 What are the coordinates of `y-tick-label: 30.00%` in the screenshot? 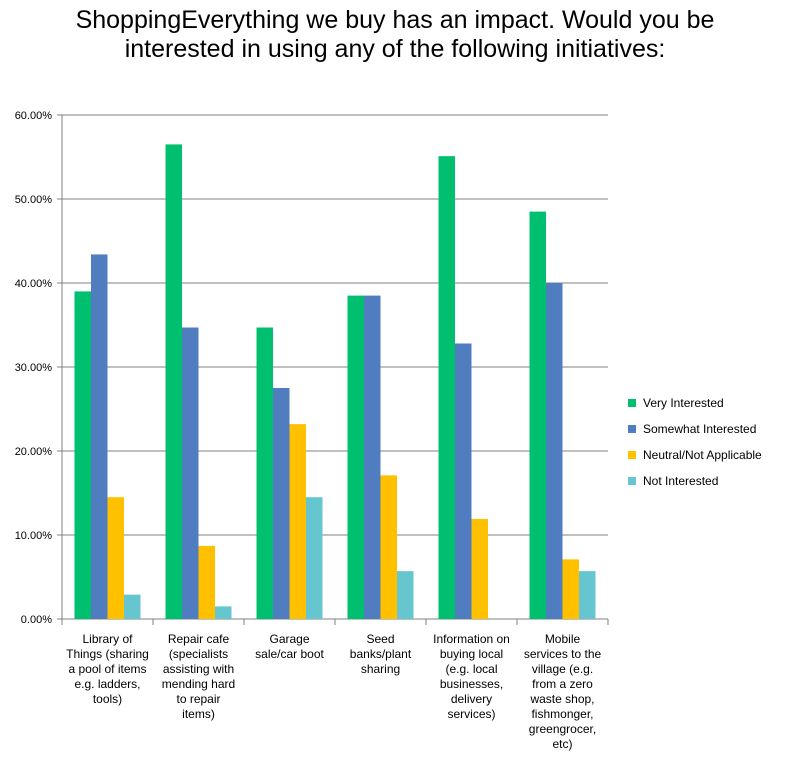 It's located at (34, 368).